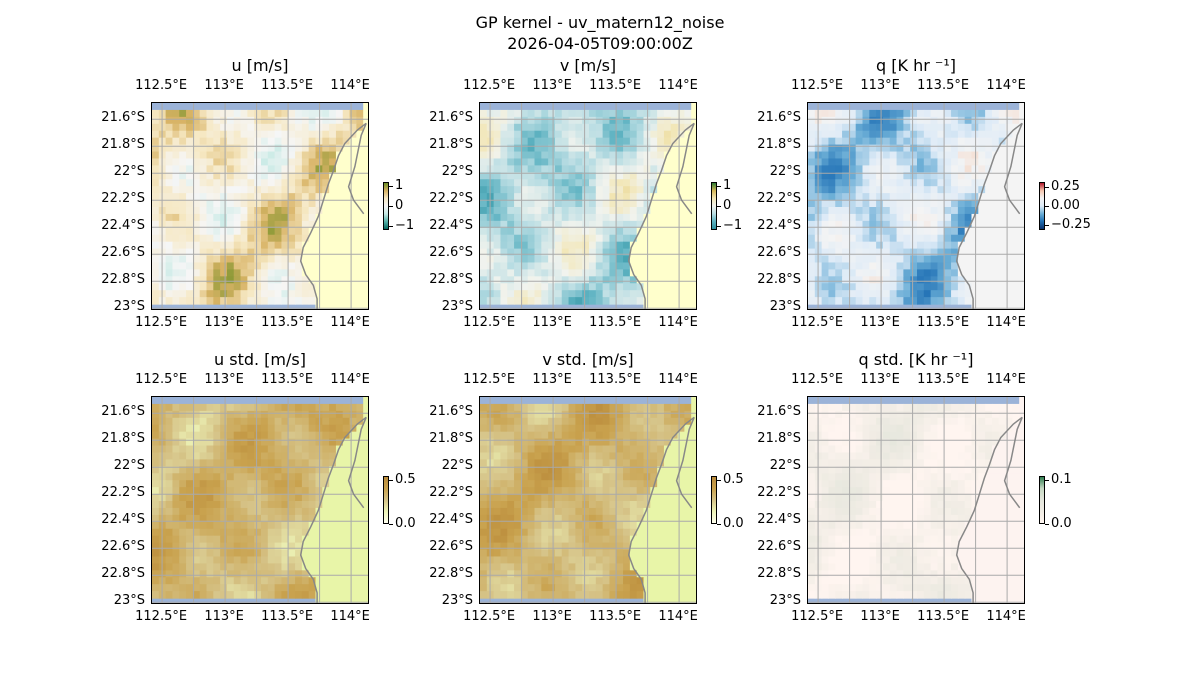 This screenshot has width=1200, height=700. What do you see at coordinates (916, 206) in the screenshot?
I see `gridlines` at bounding box center [916, 206].